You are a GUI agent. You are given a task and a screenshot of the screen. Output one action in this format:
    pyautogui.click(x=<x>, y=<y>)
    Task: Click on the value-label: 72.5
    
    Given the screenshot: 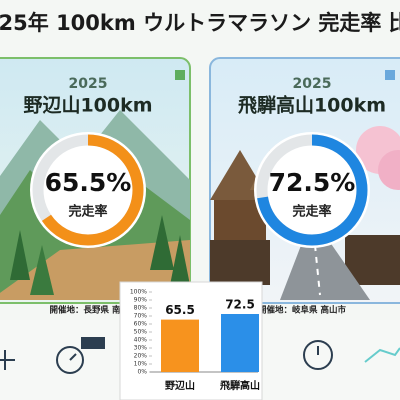 What is the action you would take?
    pyautogui.click(x=240, y=305)
    